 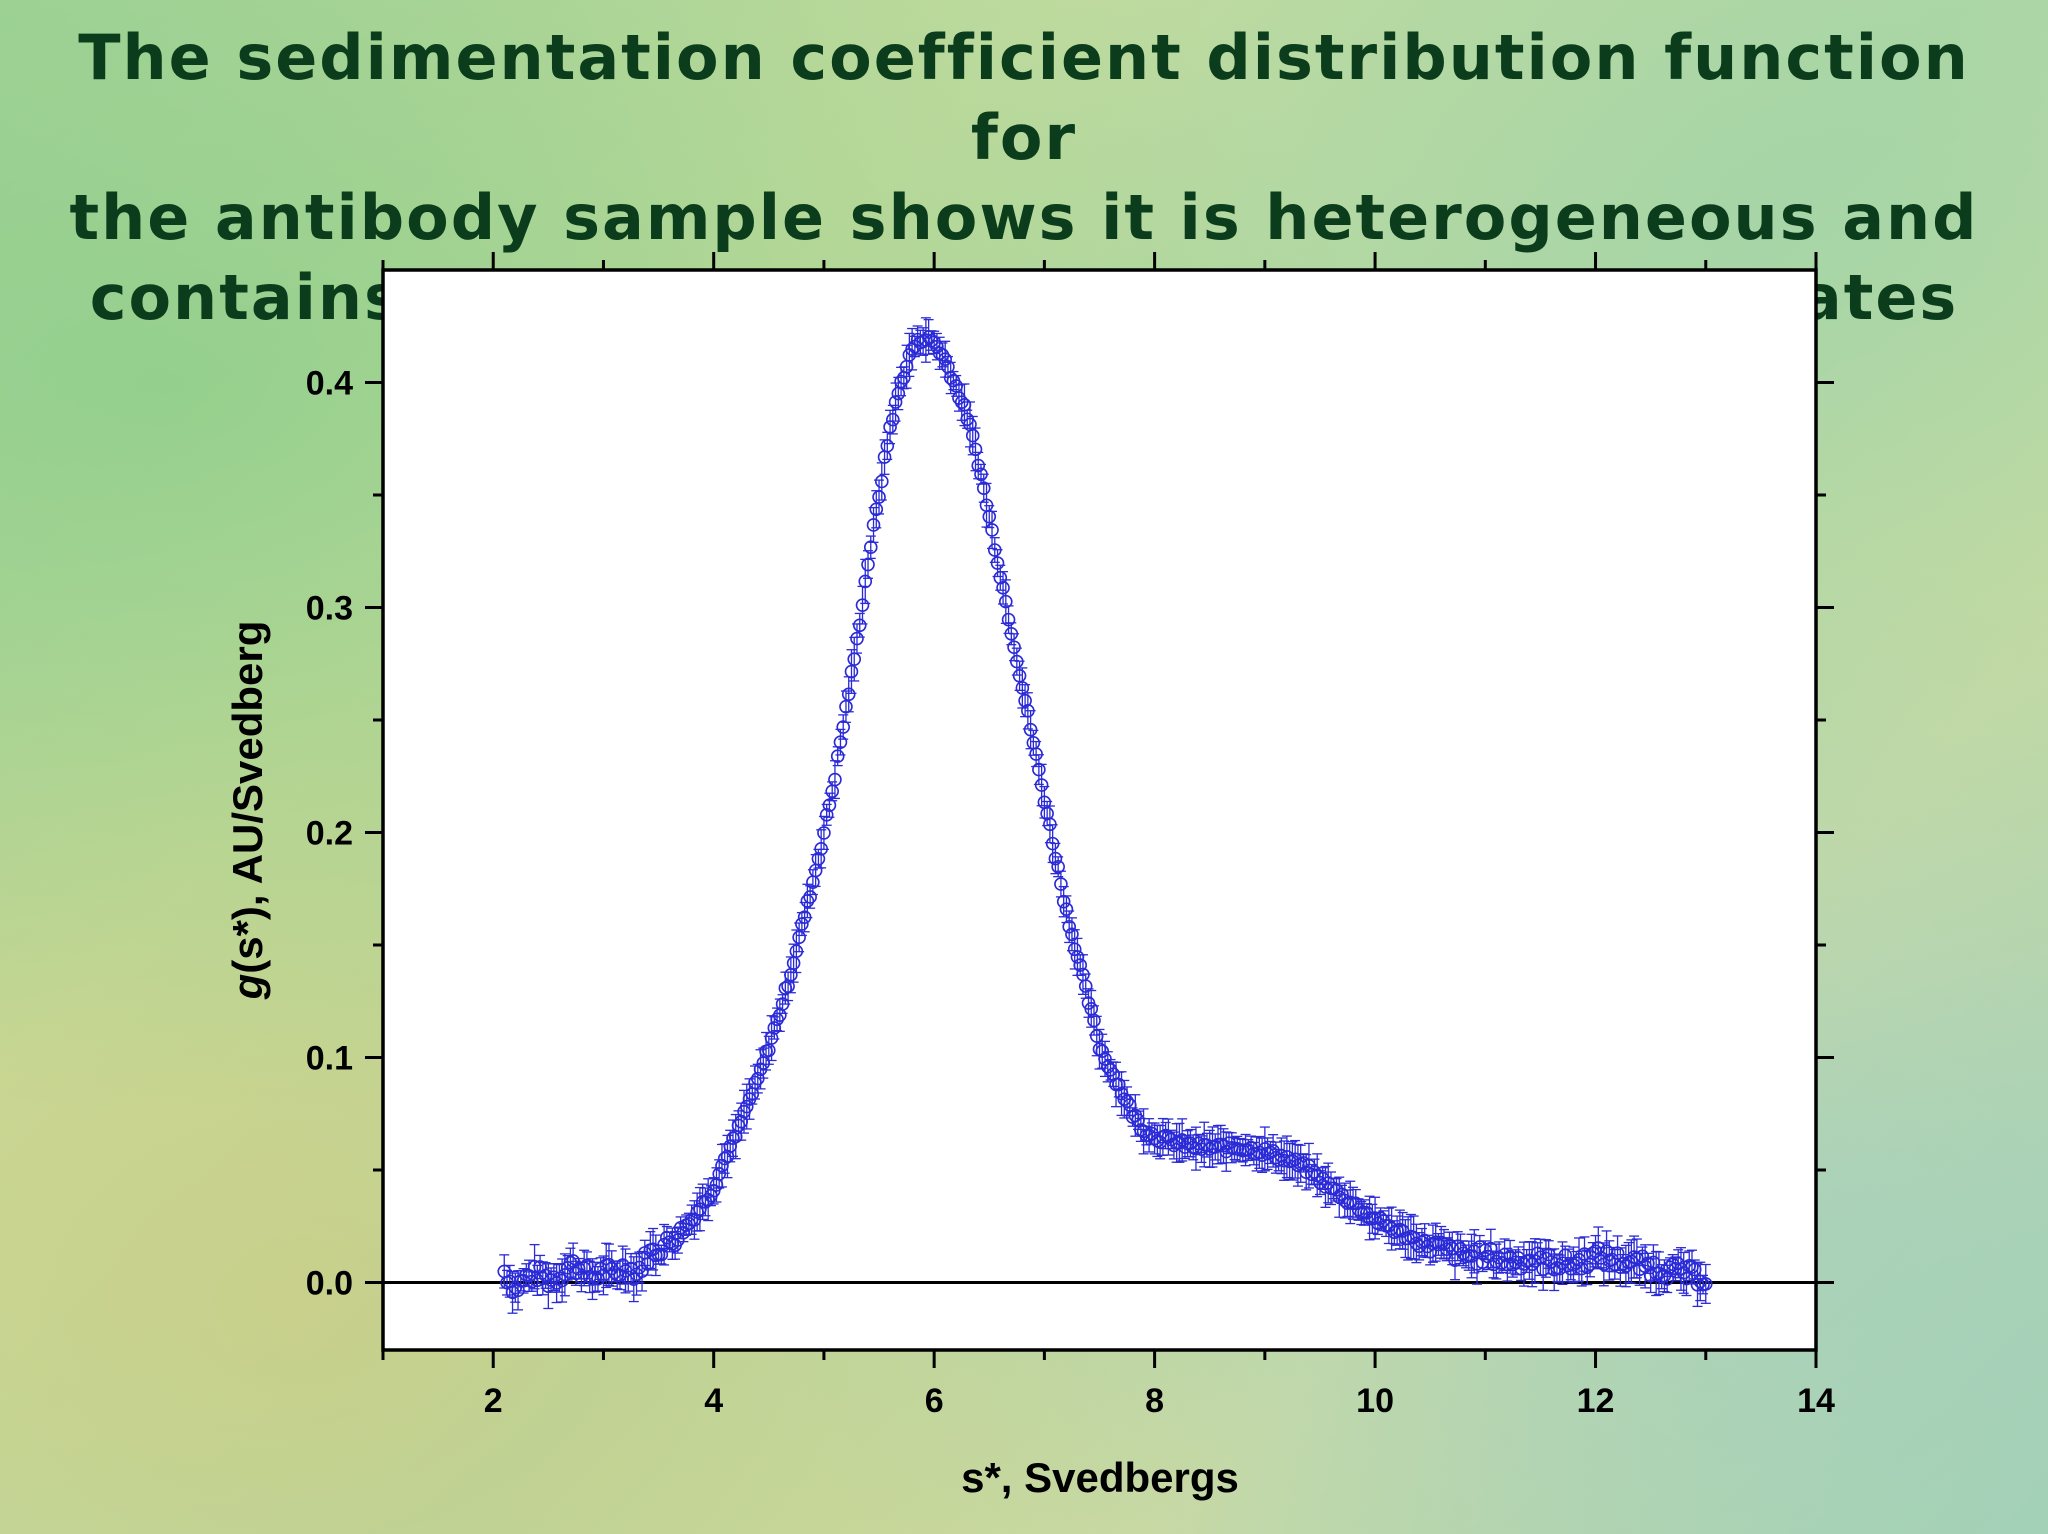 What do you see at coordinates (329, 609) in the screenshot?
I see `y-tick-label: 0.3` at bounding box center [329, 609].